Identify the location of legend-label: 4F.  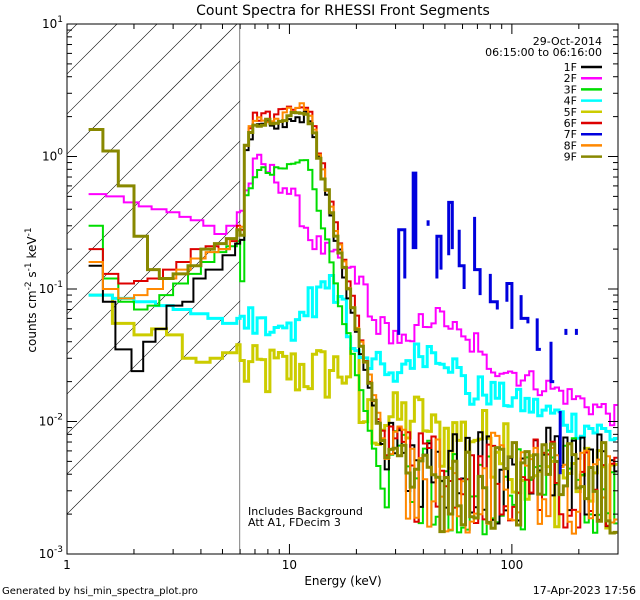
(570, 101).